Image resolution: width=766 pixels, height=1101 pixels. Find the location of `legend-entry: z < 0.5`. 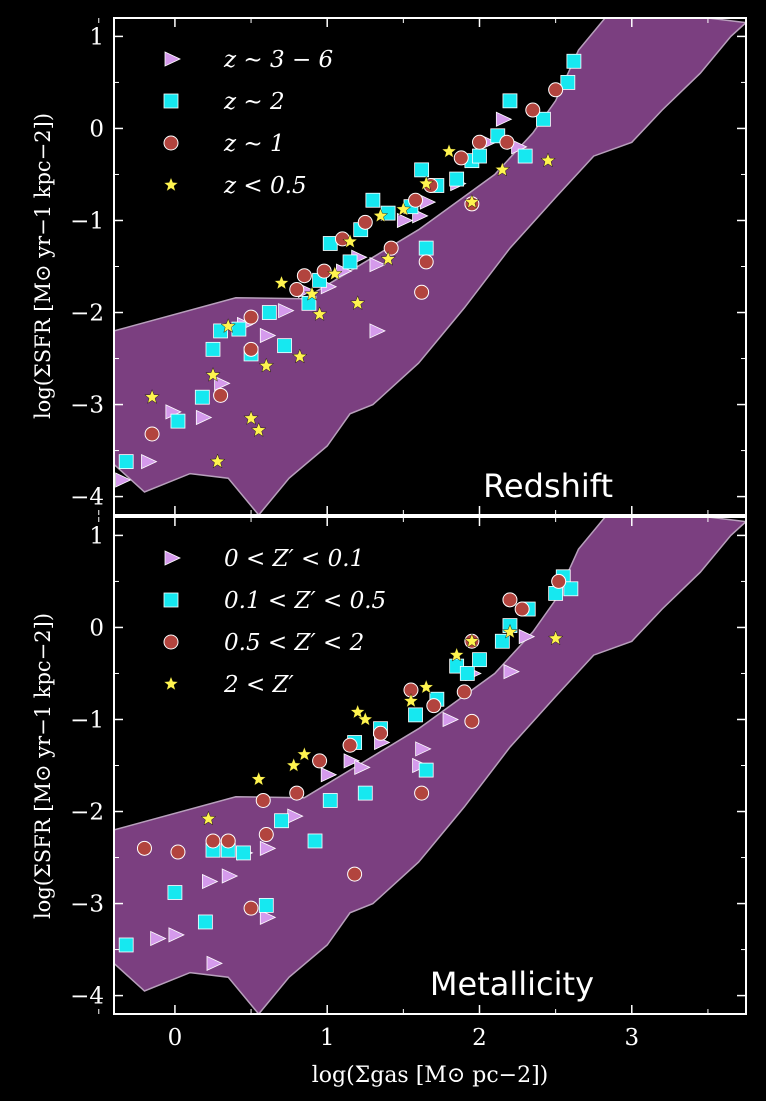

legend-entry: z < 0.5 is located at coordinates (265, 186).